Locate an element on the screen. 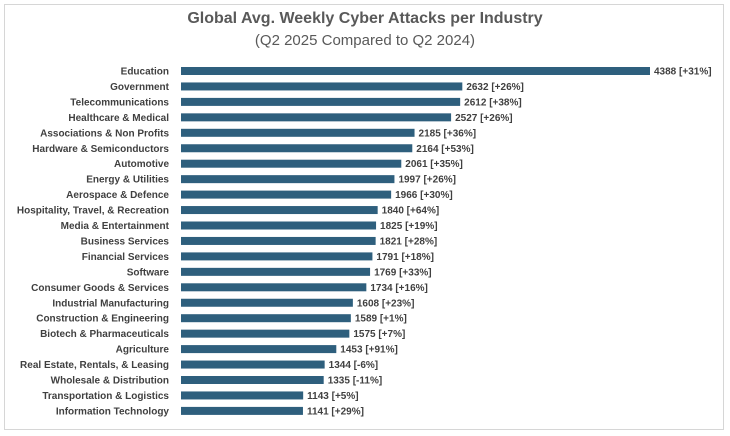 The height and width of the screenshot is (436, 730). category-label: Financial Services is located at coordinates (126, 257).